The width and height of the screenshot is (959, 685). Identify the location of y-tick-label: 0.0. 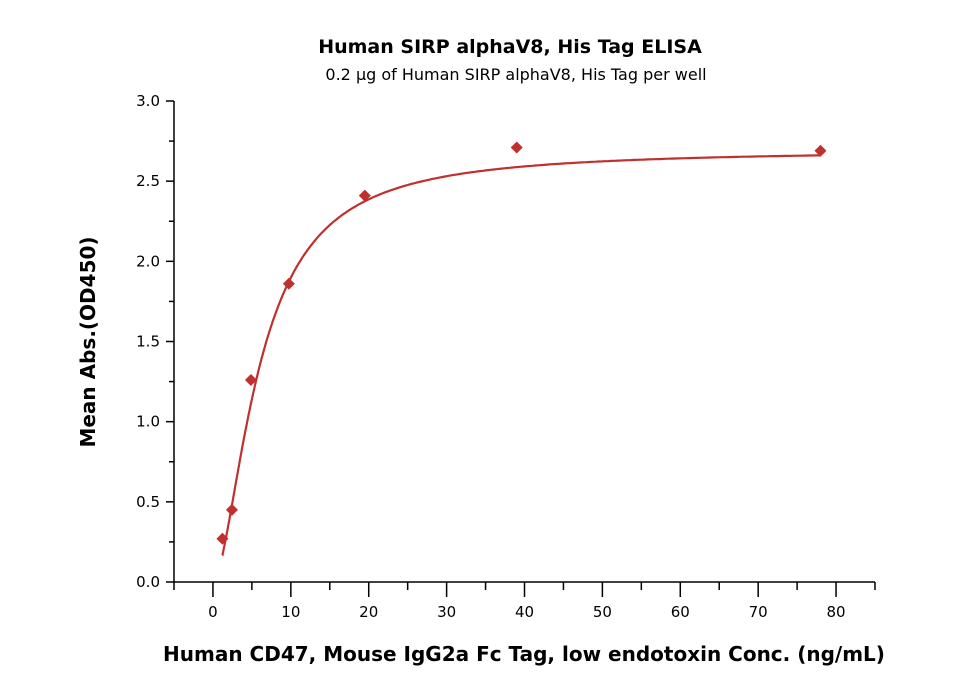
(148, 582).